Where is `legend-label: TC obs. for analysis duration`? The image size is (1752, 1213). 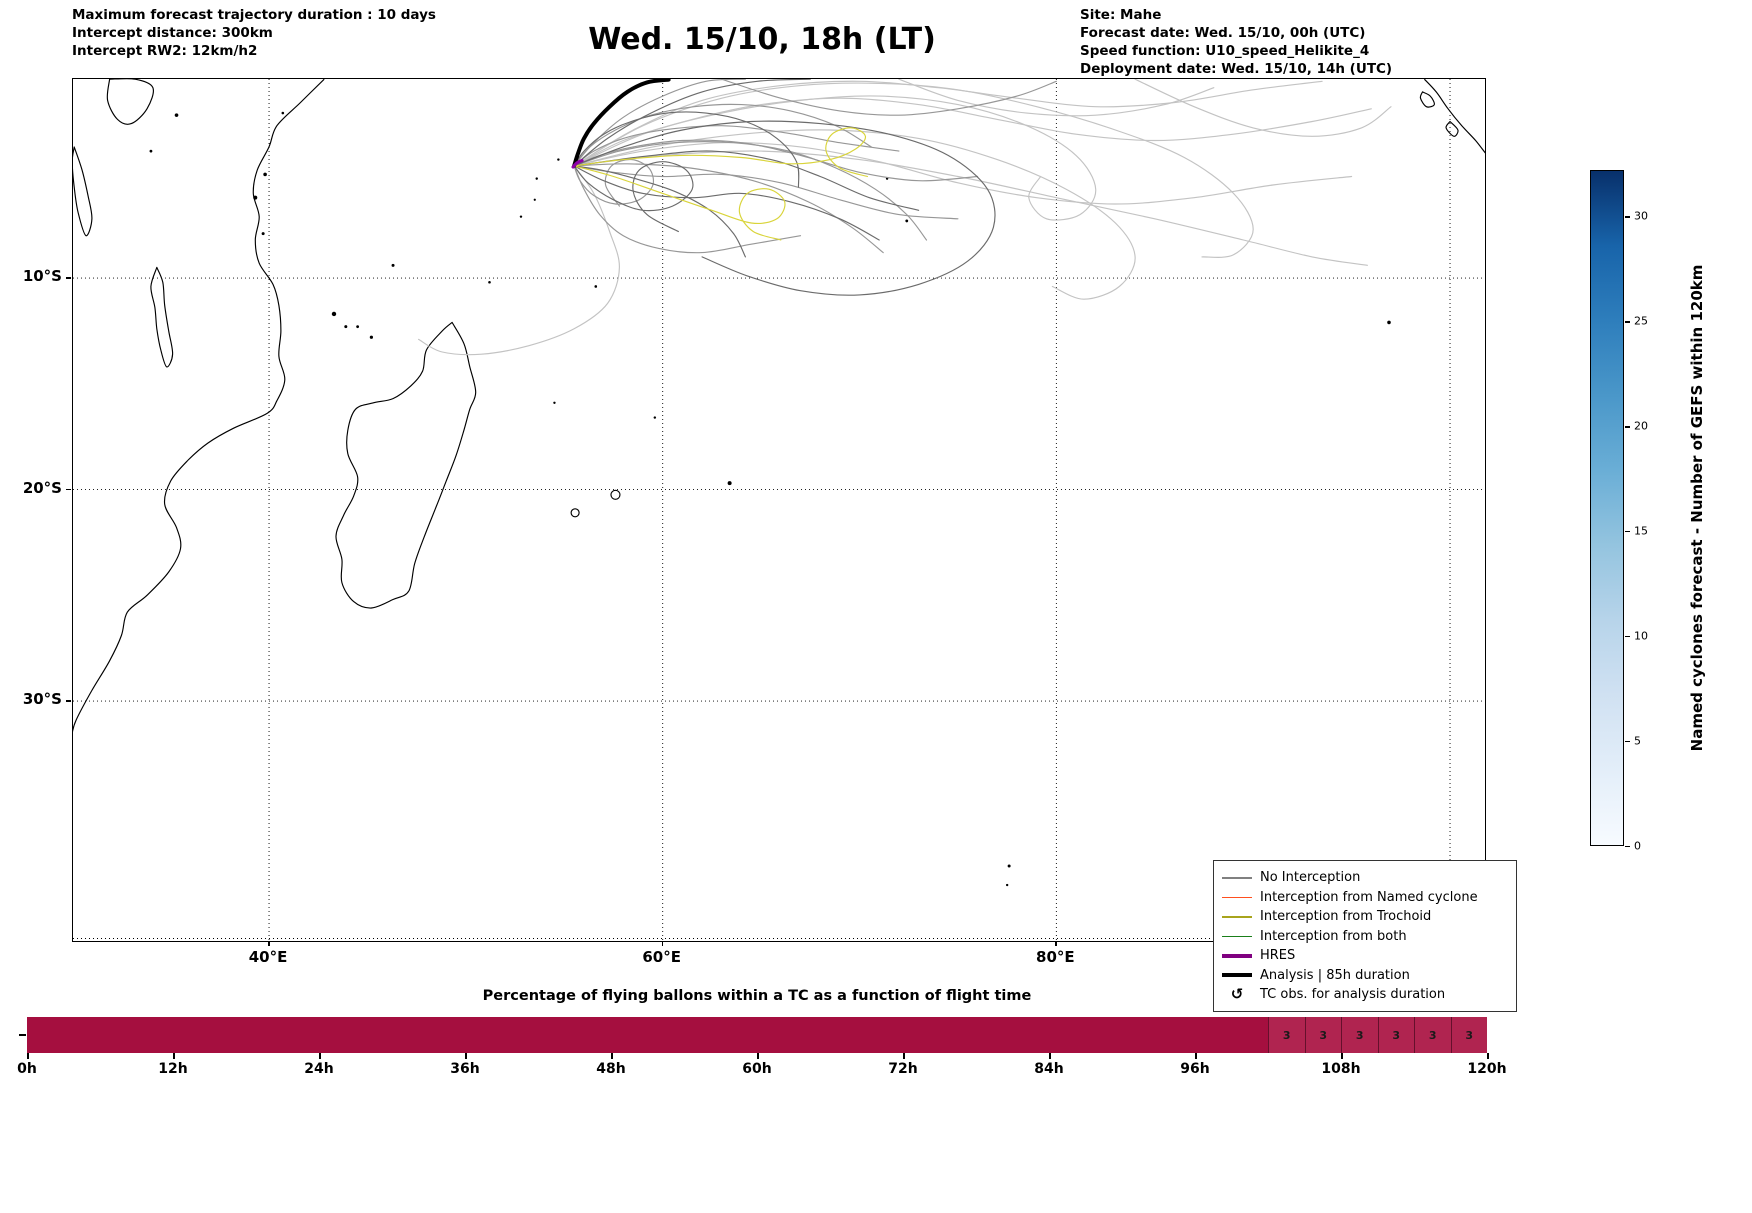
legend-label: TC obs. for analysis duration is located at coordinates (1353, 995).